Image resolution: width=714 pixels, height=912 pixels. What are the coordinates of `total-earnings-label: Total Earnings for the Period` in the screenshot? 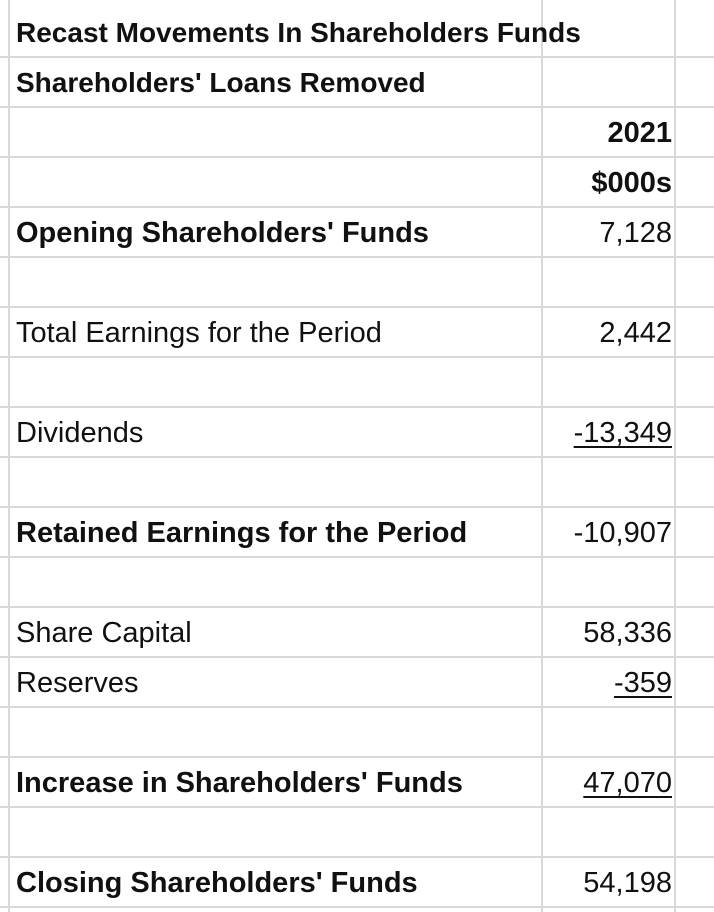 It's located at (199, 333).